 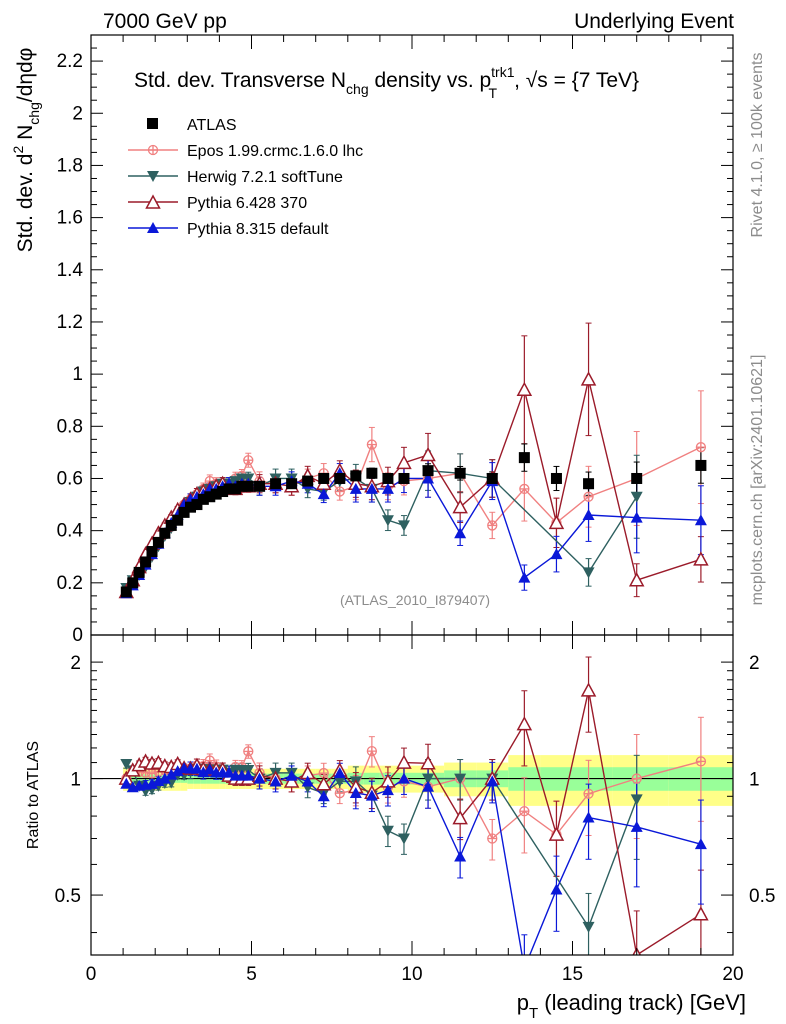 What do you see at coordinates (68, 896) in the screenshot?
I see `ratio-y-tick-label: 0.5` at bounding box center [68, 896].